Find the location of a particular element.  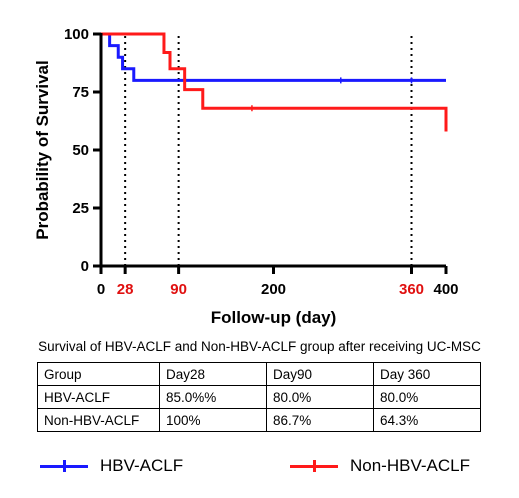

series-layer is located at coordinates (274, 82).